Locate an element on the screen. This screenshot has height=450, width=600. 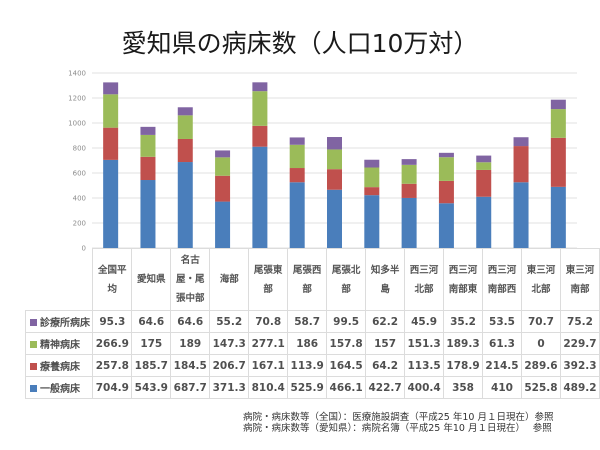
category-label: 尾張西部 is located at coordinates (307, 279).